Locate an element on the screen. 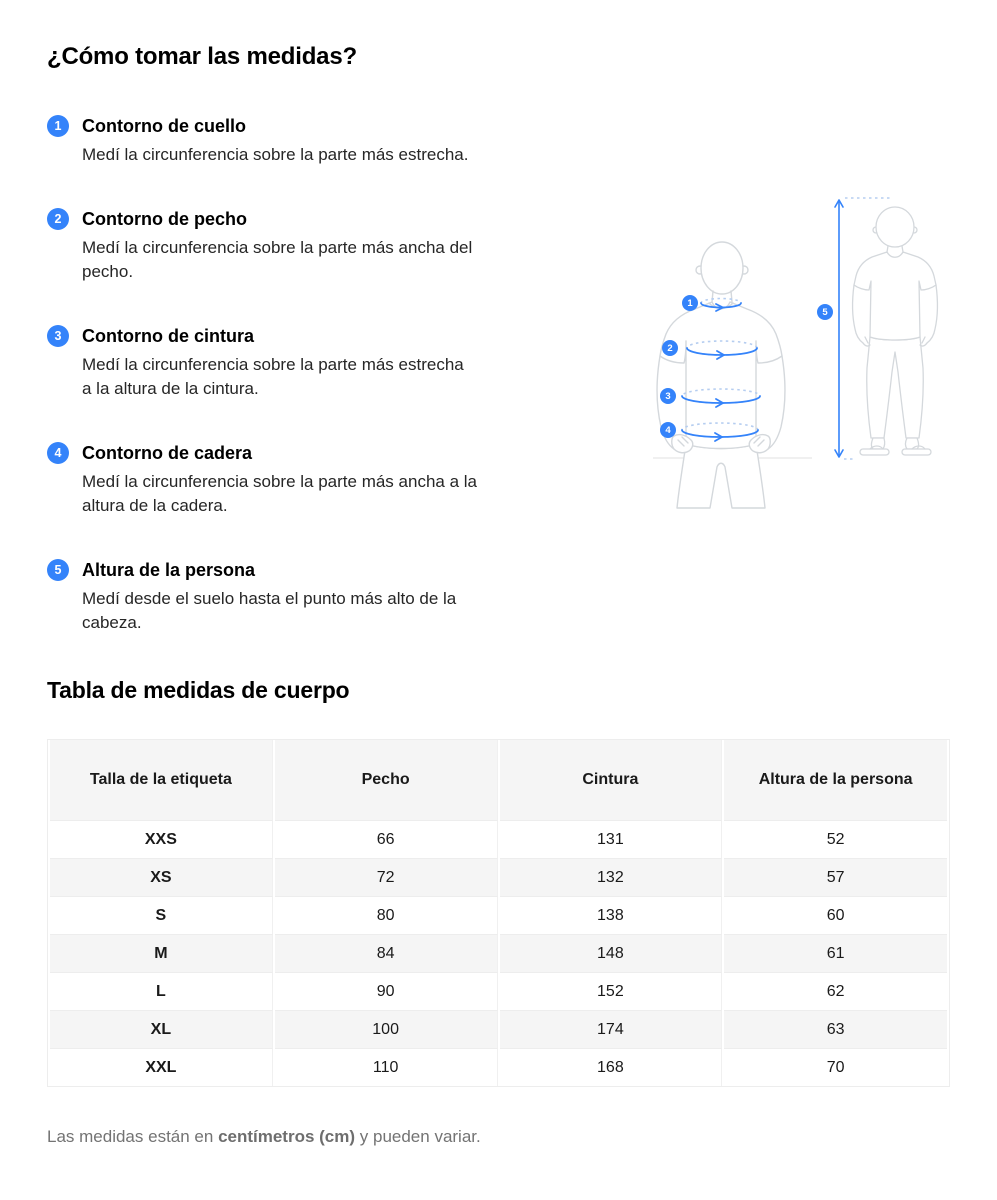  size-row-L: L 90 152 62 is located at coordinates (498, 991).